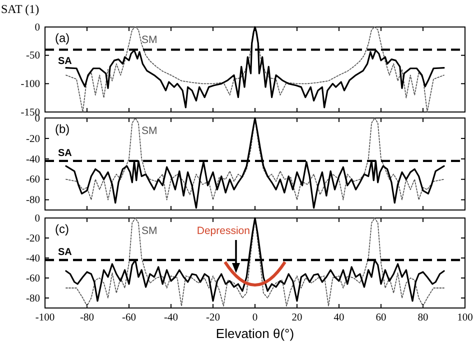  I want to click on x-tick-label: 80, so click(423, 318).